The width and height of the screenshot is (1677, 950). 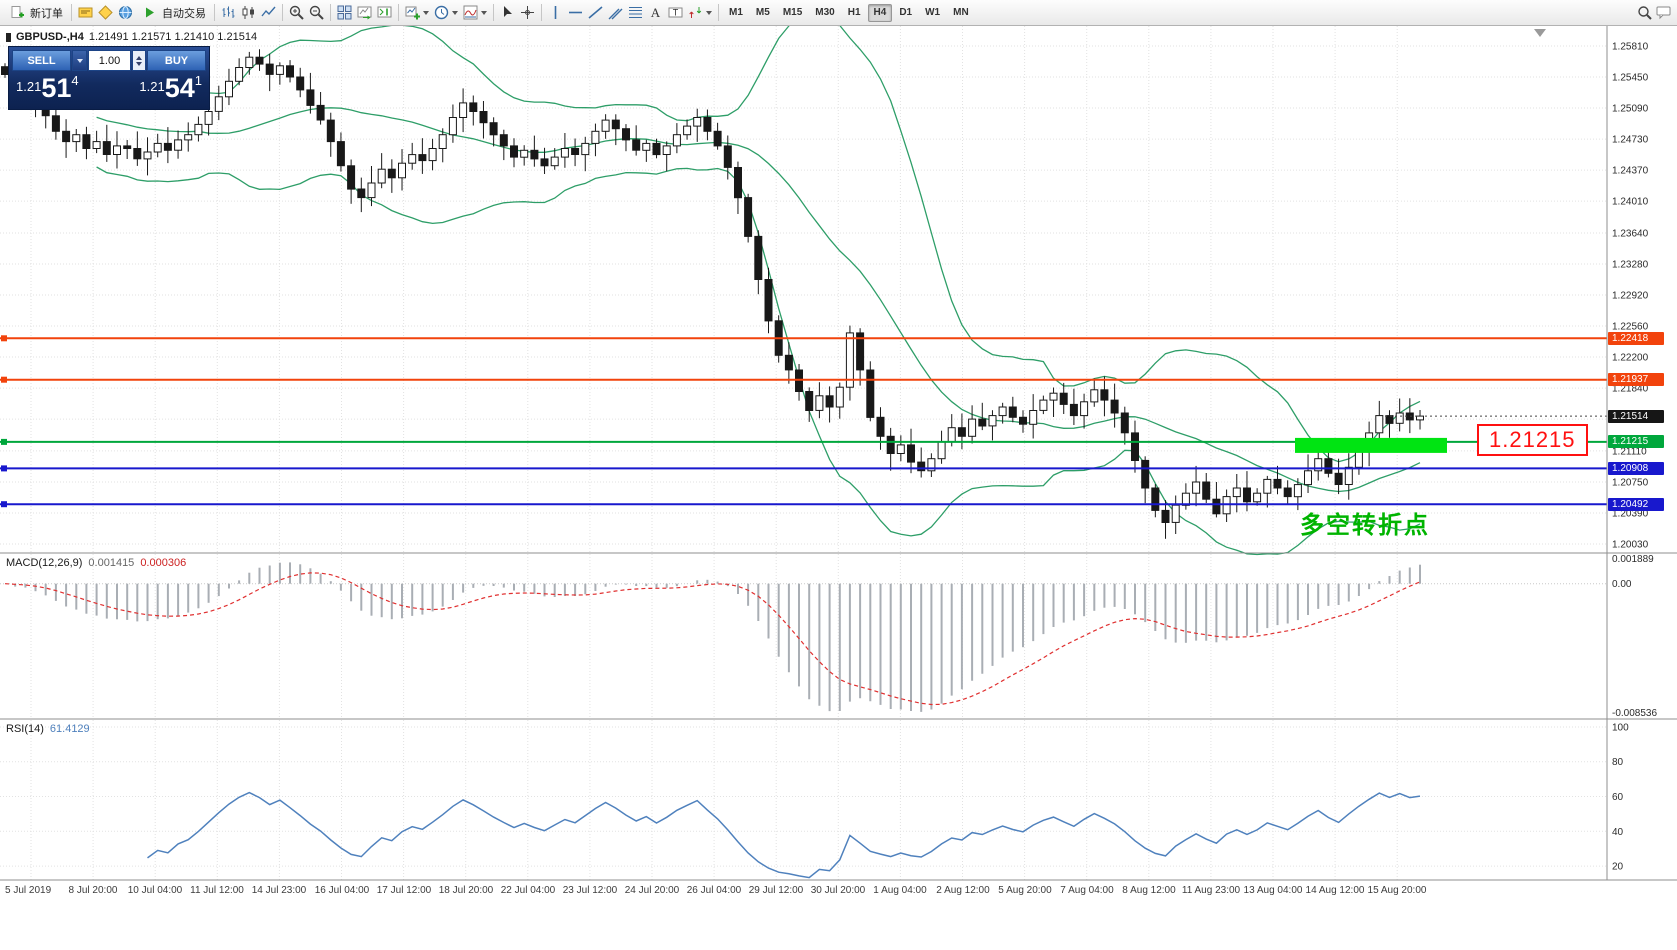 I want to click on buy-button: BUY, so click(x=176, y=60).